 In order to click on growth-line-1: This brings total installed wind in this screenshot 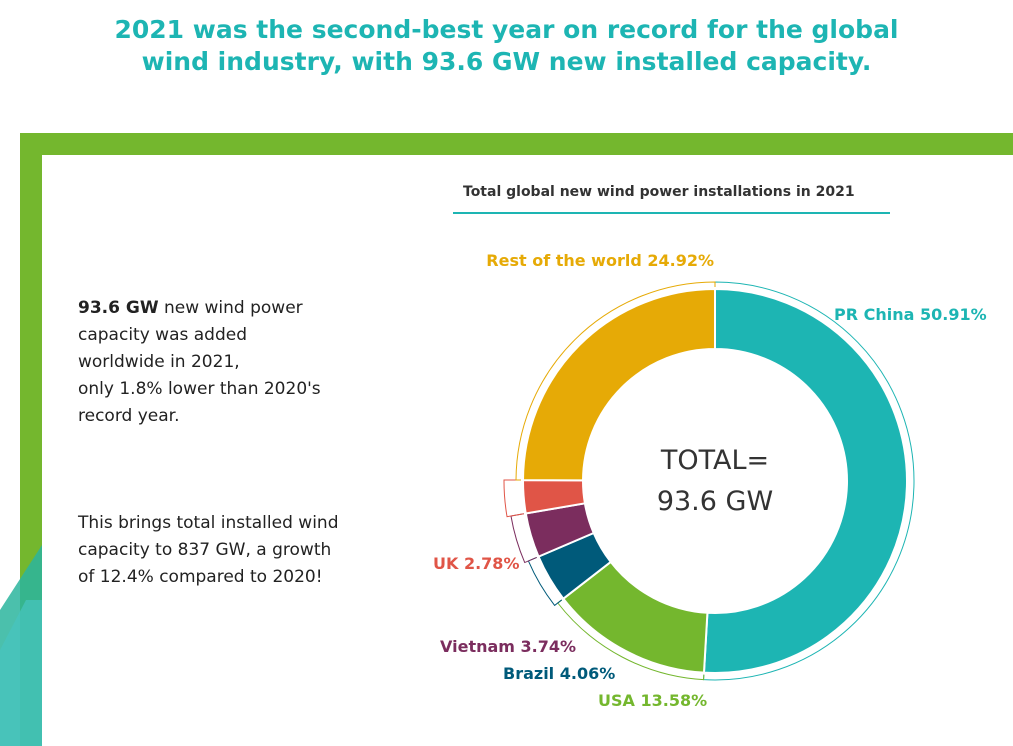, I will do `click(208, 523)`.